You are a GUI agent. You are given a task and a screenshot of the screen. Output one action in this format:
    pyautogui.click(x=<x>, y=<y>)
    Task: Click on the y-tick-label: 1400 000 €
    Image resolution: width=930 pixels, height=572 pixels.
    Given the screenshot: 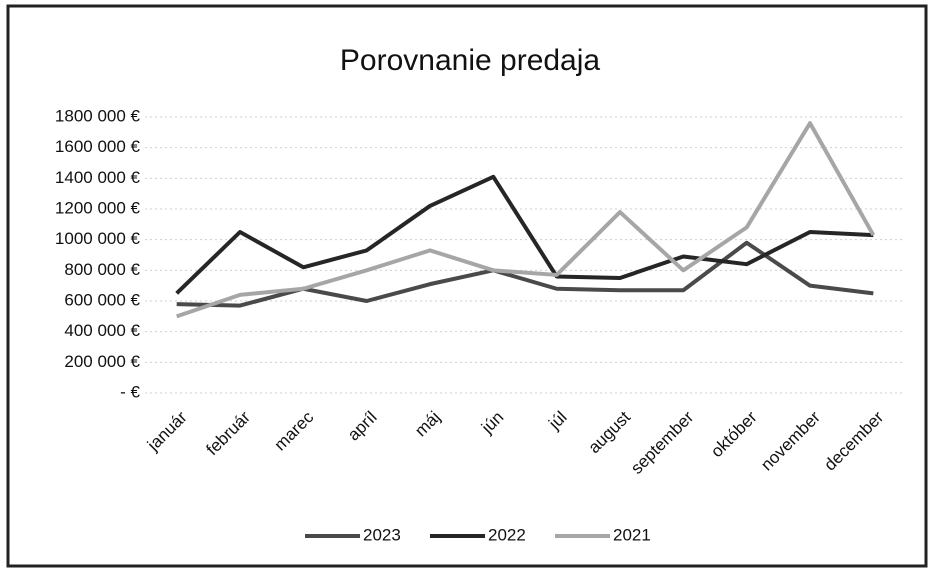 What is the action you would take?
    pyautogui.click(x=98, y=177)
    